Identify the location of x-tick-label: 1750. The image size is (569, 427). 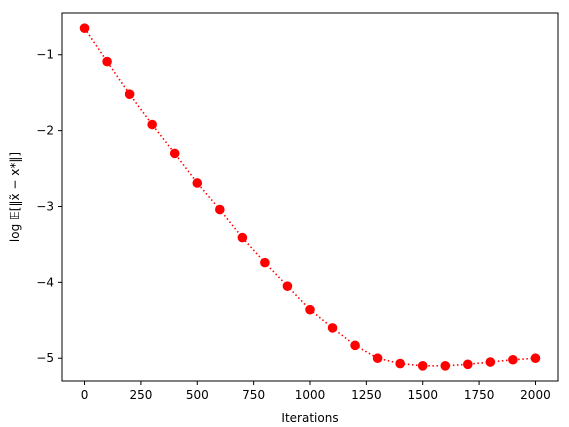
(479, 395).